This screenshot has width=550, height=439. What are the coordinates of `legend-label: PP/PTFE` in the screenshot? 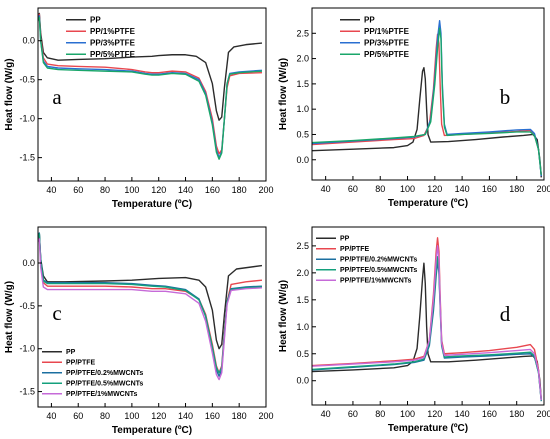 It's located at (81, 363).